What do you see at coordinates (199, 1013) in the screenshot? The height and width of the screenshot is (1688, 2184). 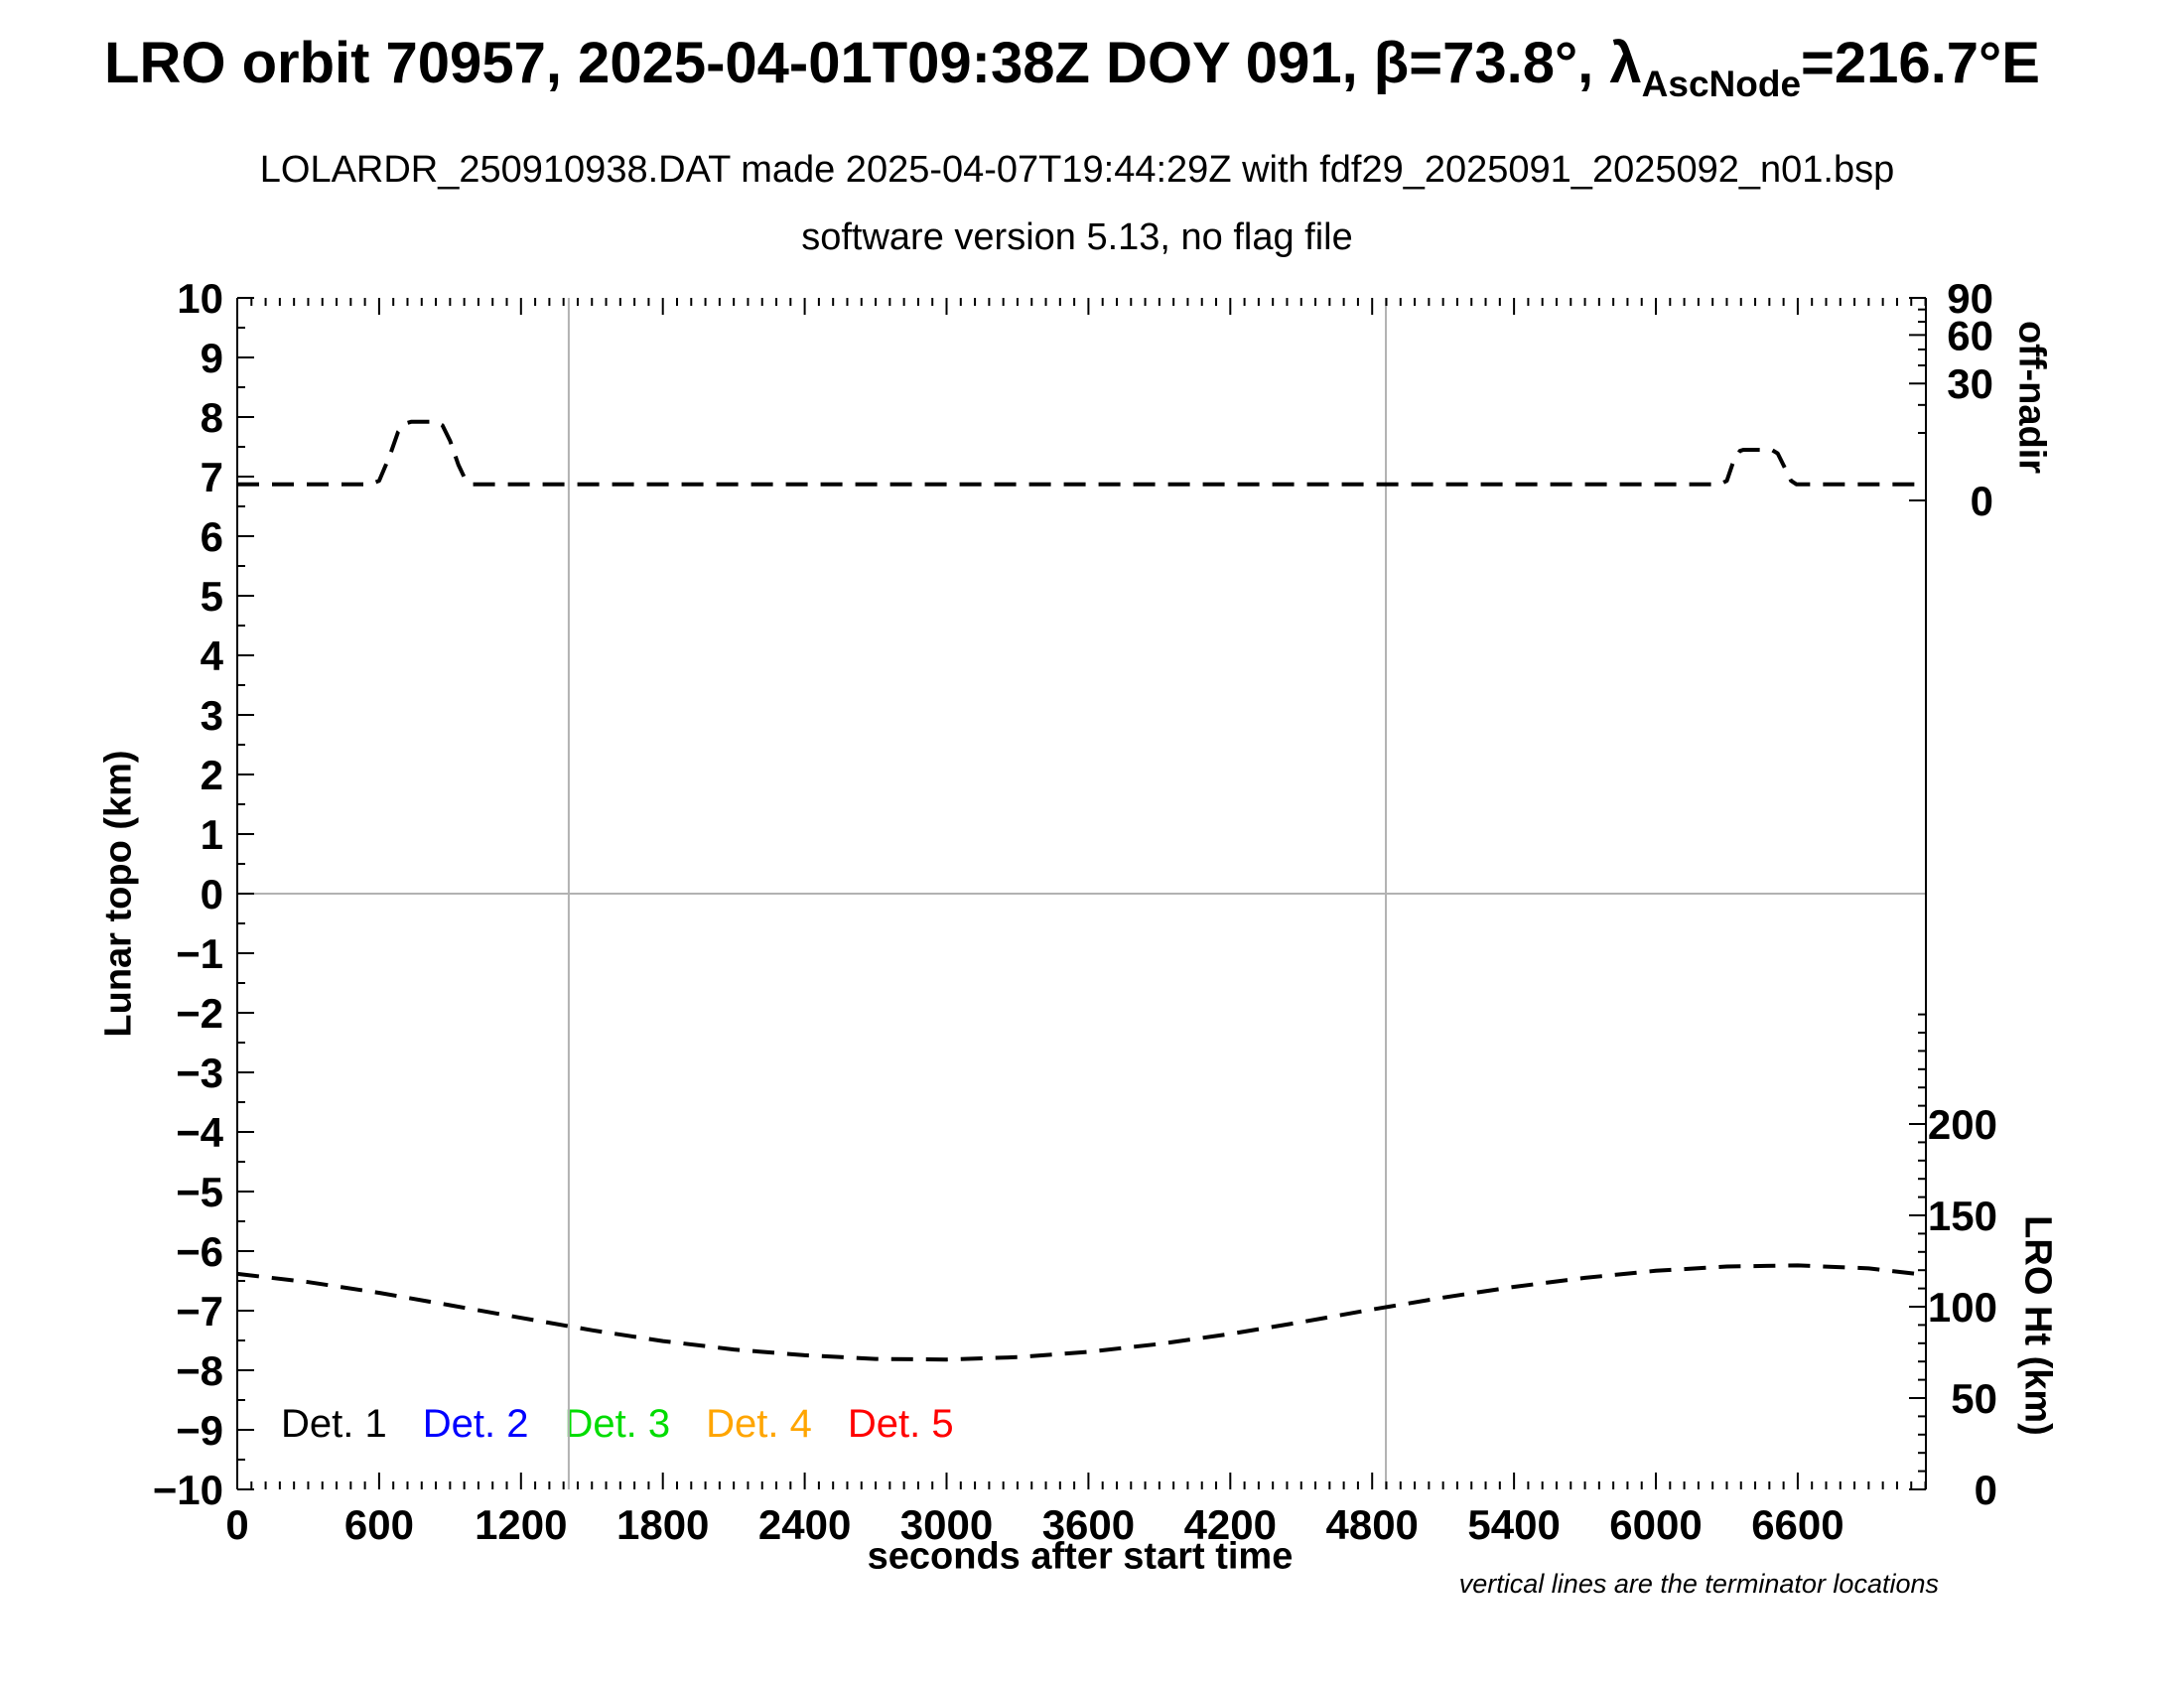 I see `topo-tick-label: −2` at bounding box center [199, 1013].